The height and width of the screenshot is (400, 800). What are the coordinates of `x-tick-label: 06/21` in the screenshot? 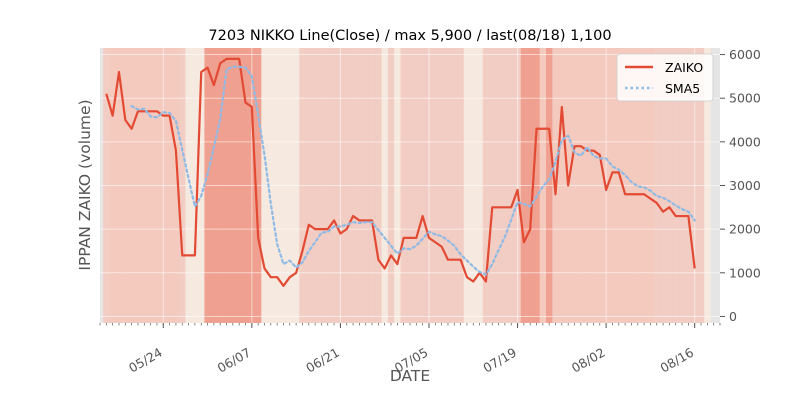 It's located at (322, 360).